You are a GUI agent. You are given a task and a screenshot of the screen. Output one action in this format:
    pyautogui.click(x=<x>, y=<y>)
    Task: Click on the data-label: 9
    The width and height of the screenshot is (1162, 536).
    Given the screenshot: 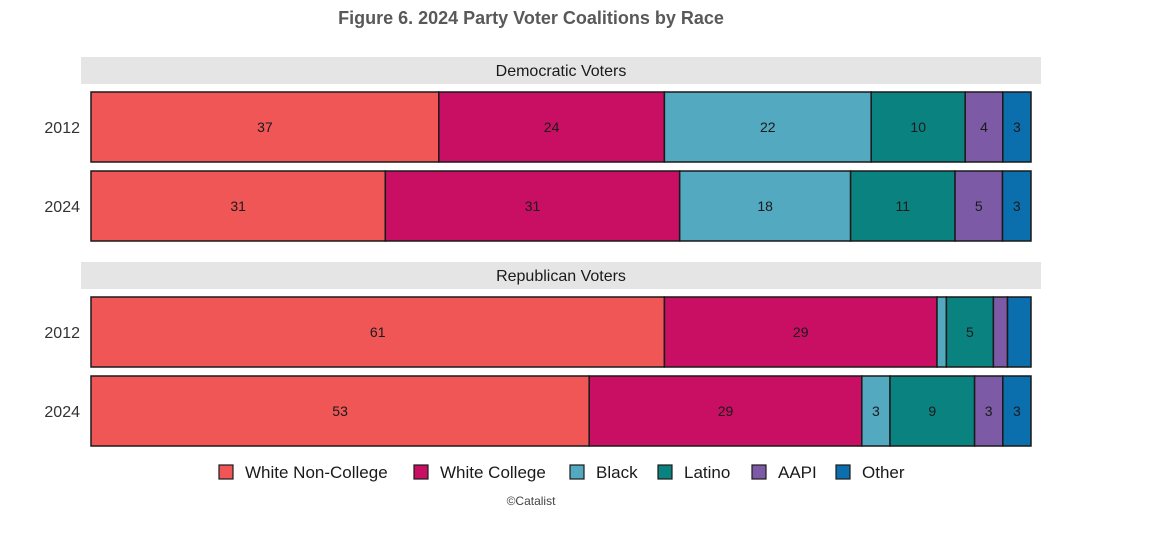 What is the action you would take?
    pyautogui.click(x=932, y=411)
    